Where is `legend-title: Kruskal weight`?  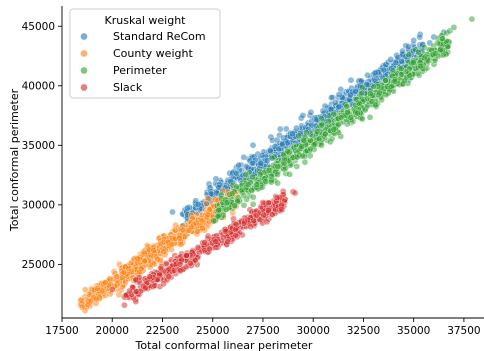 legend-title: Kruskal weight is located at coordinates (146, 20).